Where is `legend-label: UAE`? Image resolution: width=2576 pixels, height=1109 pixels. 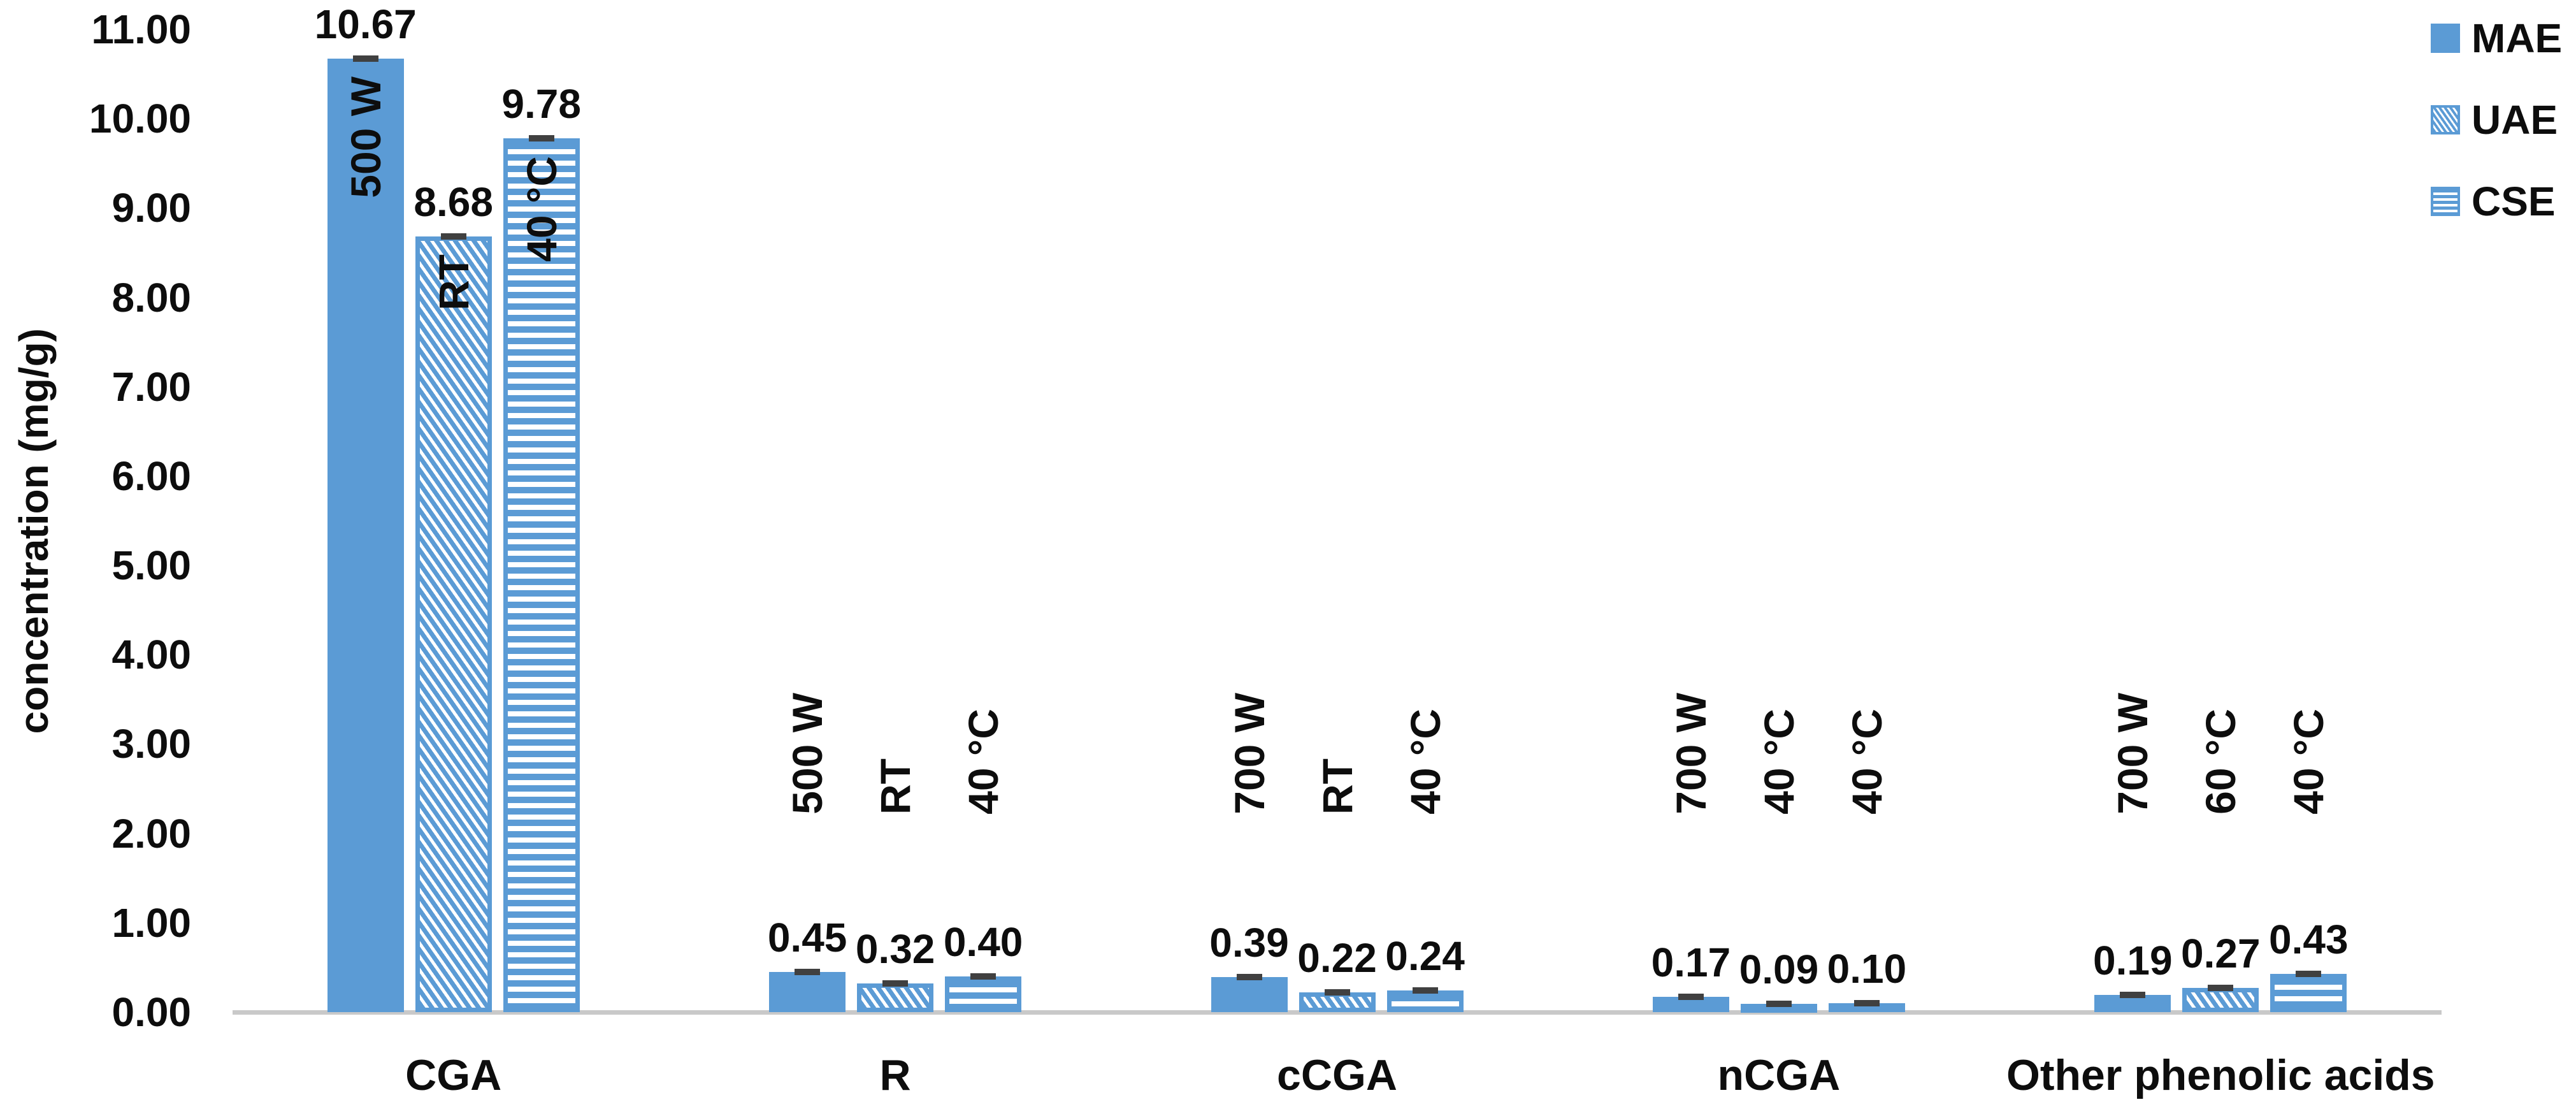 legend-label: UAE is located at coordinates (2515, 120).